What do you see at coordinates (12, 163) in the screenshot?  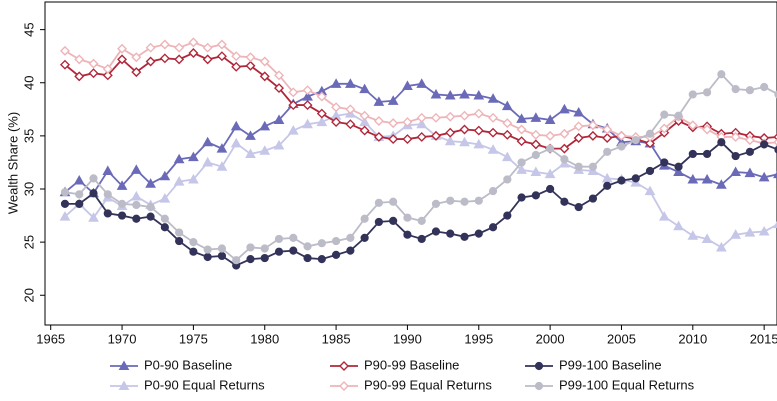 I see `y-axis-title: Wealth Share (%)` at bounding box center [12, 163].